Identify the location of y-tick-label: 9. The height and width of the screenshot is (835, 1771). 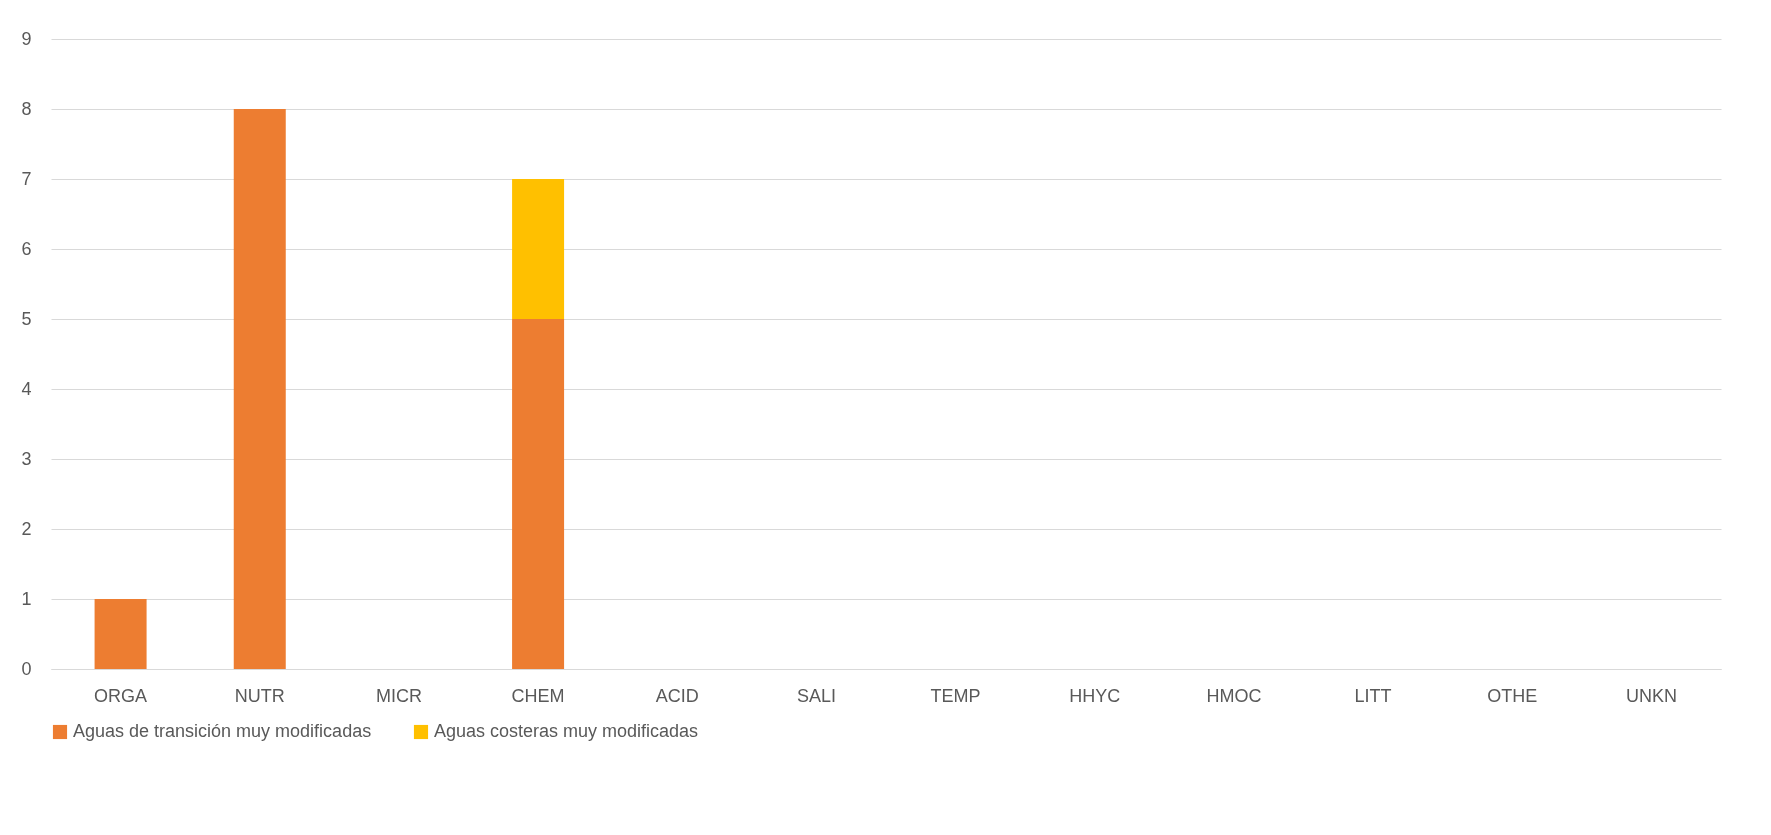
(26, 38).